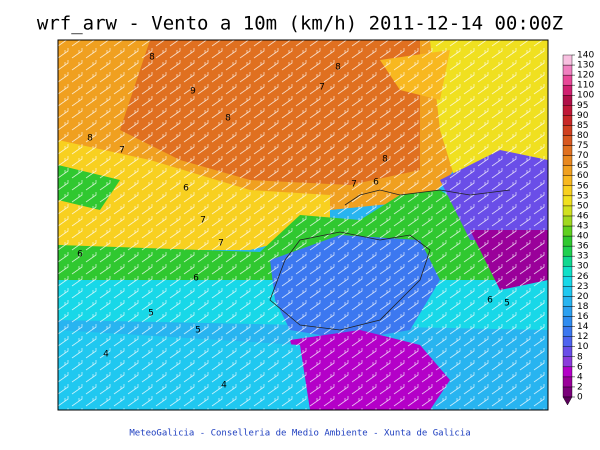 This screenshot has width=600, height=450. I want to click on colorbar-label: 20, so click(583, 297).